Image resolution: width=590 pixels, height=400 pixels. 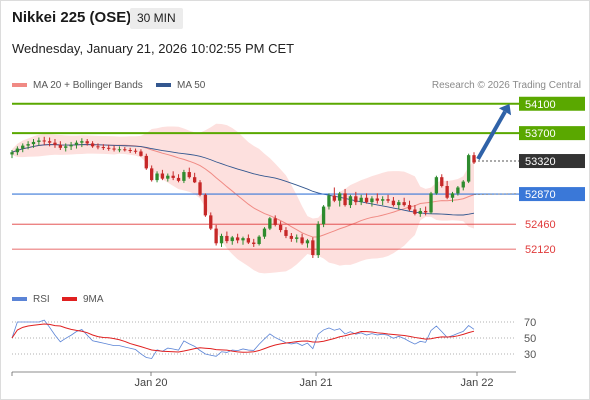 I want to click on ma50-swatch, so click(x=163, y=85).